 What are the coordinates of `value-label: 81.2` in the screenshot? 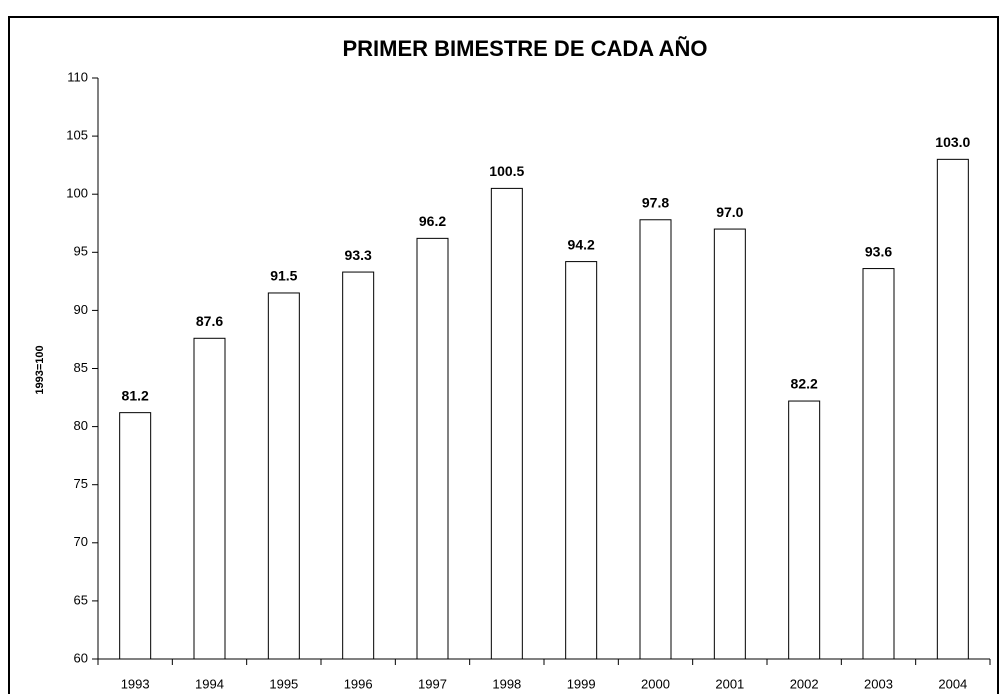 It's located at (135, 395).